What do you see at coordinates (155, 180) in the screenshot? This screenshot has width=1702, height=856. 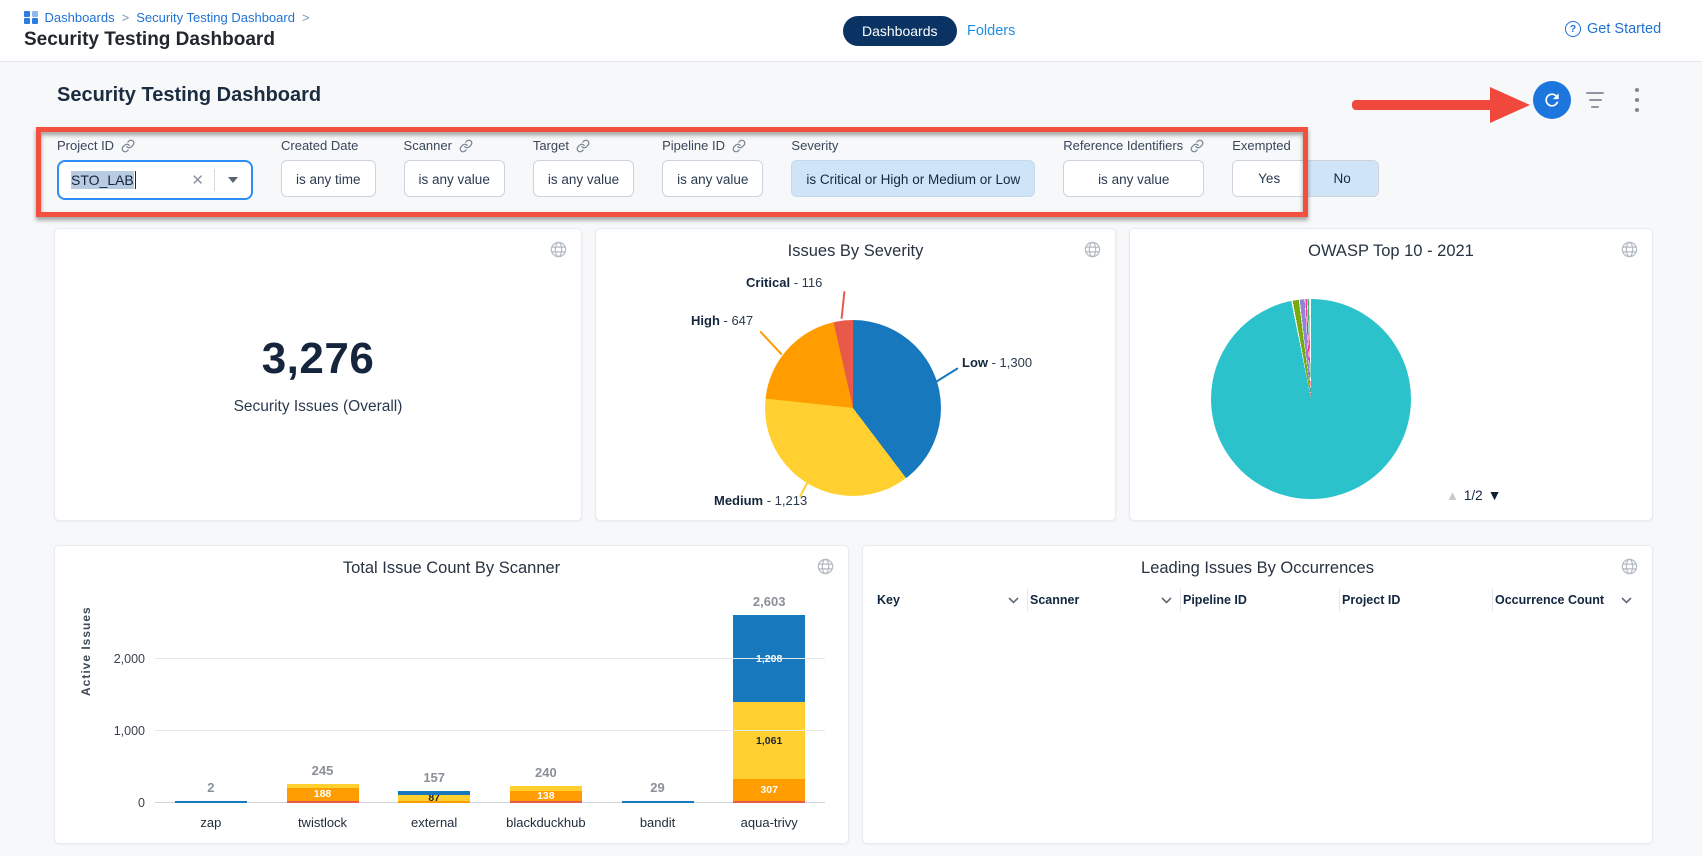 I see `project-id-input: STO_LAB ✕` at bounding box center [155, 180].